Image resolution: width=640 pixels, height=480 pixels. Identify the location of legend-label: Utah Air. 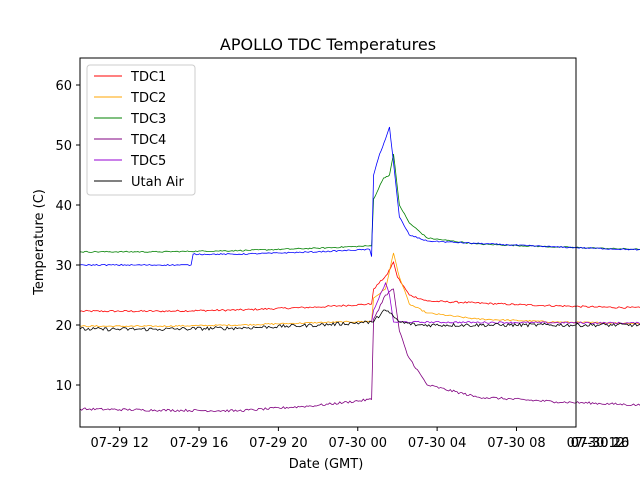
(157, 182).